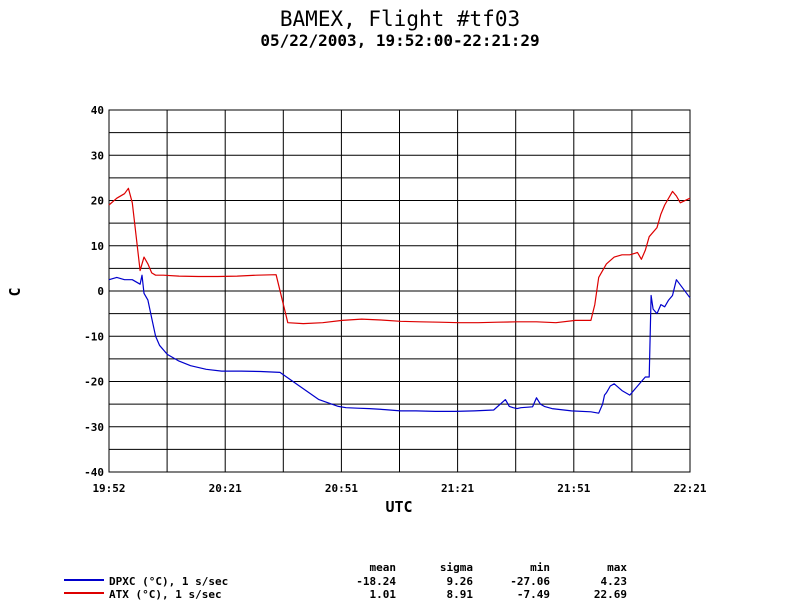 The height and width of the screenshot is (605, 800). I want to click on atx-sigma: 8.91, so click(460, 594).